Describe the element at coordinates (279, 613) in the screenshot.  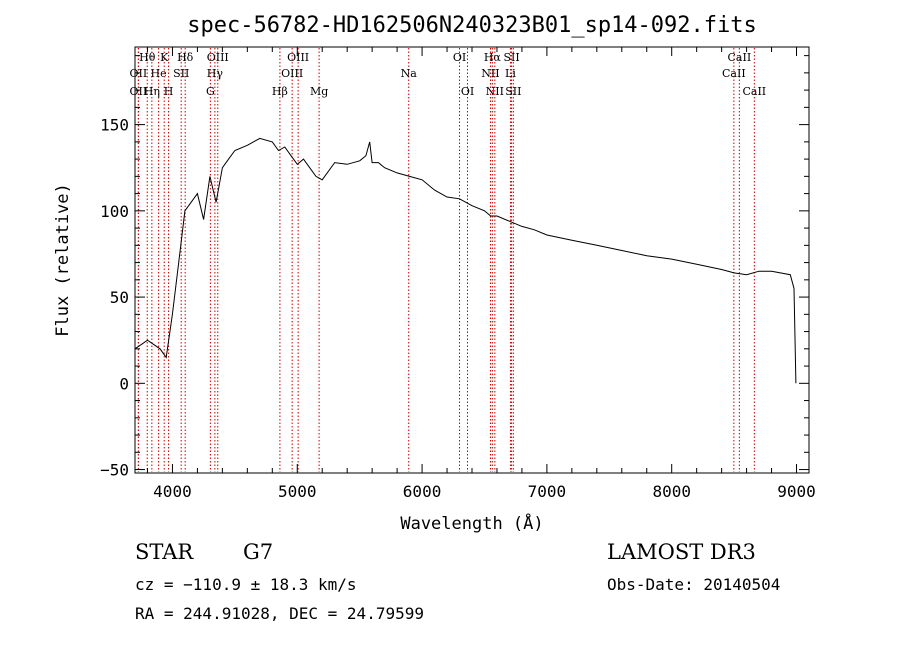
I see `coordinates-readout: RA = 244.91028, DEC = 24.79599` at that location.